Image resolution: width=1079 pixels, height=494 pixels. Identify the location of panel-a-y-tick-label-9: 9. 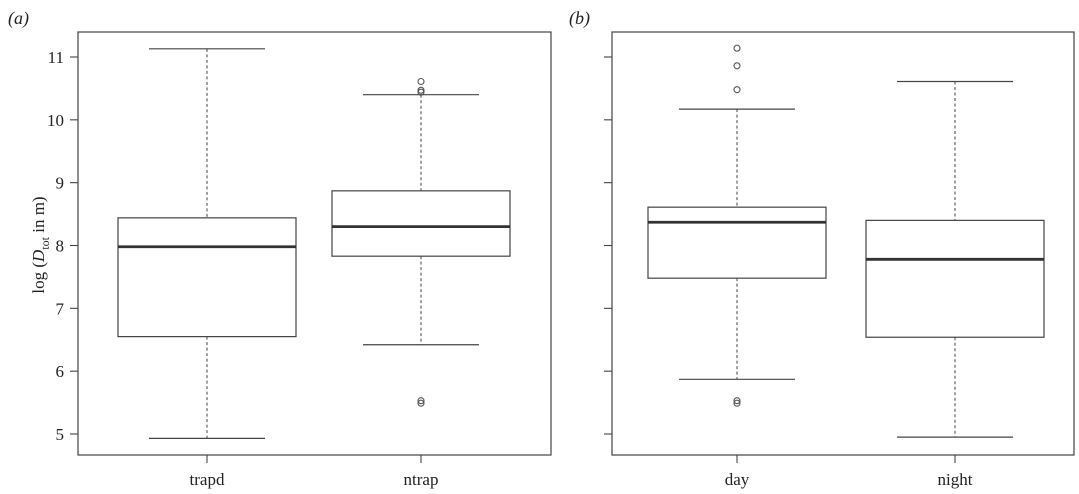
(60, 183).